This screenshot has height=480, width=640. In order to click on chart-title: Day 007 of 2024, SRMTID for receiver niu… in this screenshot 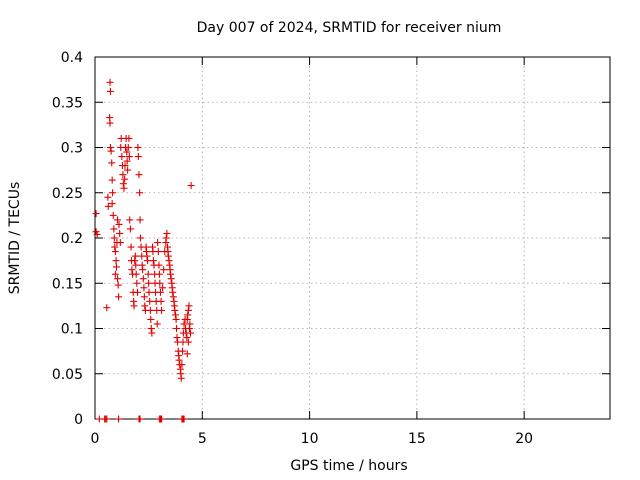, I will do `click(349, 28)`.